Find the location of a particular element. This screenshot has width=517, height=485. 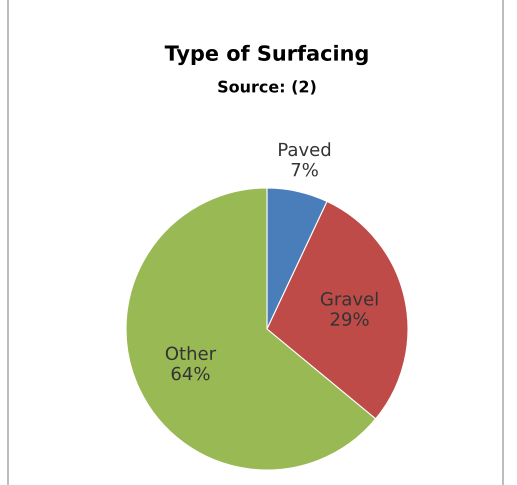

slice-label: Other is located at coordinates (191, 353).